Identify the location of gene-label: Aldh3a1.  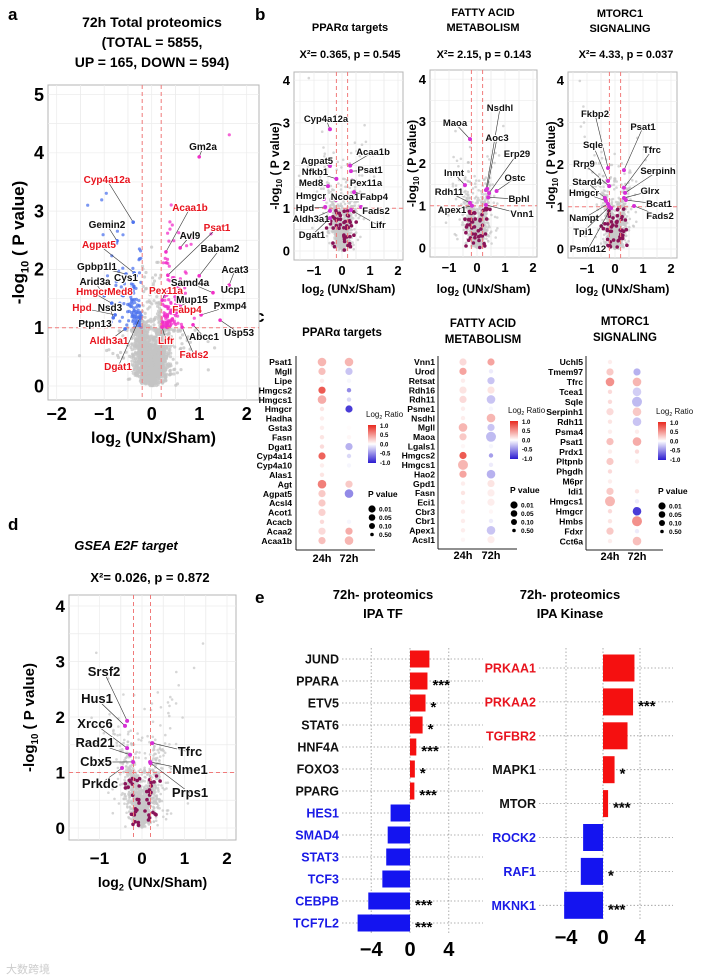
(109, 341).